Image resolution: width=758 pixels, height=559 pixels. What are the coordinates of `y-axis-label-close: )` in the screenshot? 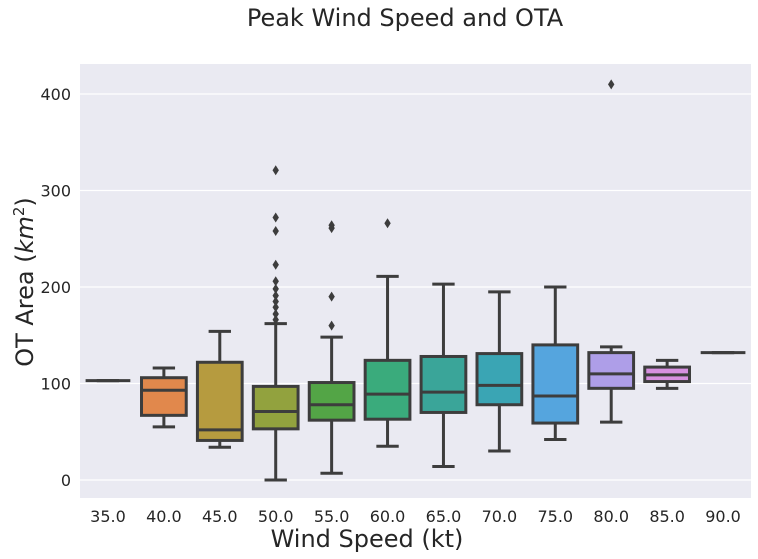 It's located at (25, 201).